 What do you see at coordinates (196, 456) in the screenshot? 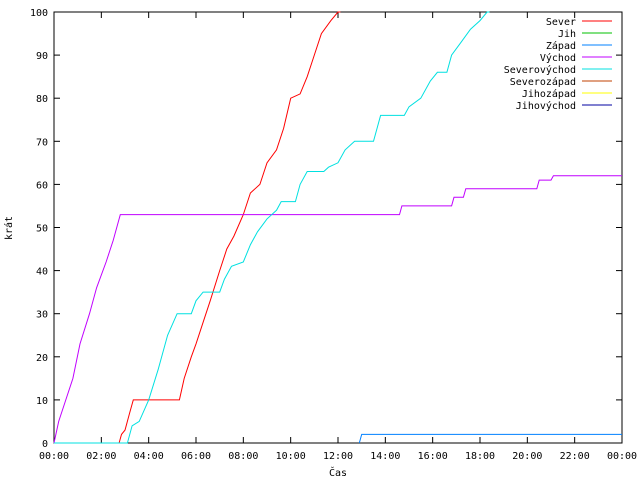
I see `x-tick-label: 06:00` at bounding box center [196, 456].